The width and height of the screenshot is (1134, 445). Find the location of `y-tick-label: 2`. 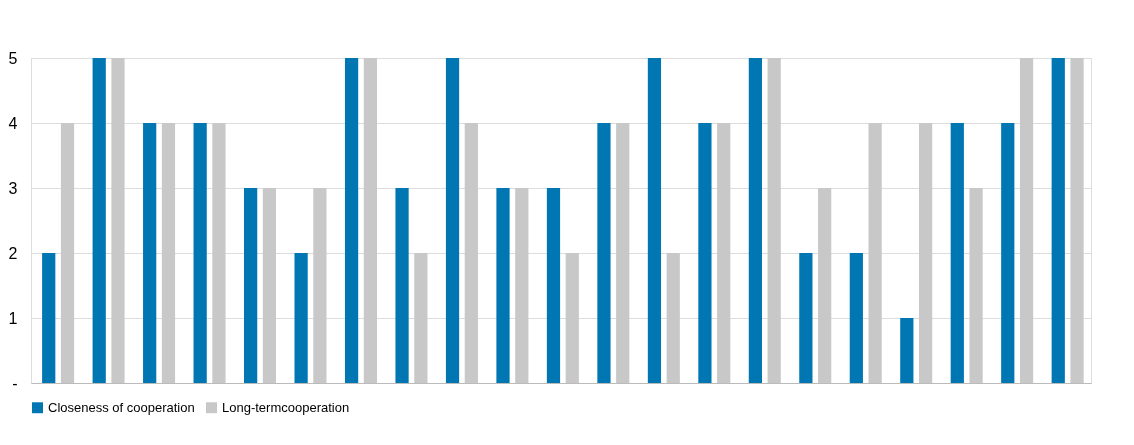

y-tick-label: 2 is located at coordinates (13, 253).